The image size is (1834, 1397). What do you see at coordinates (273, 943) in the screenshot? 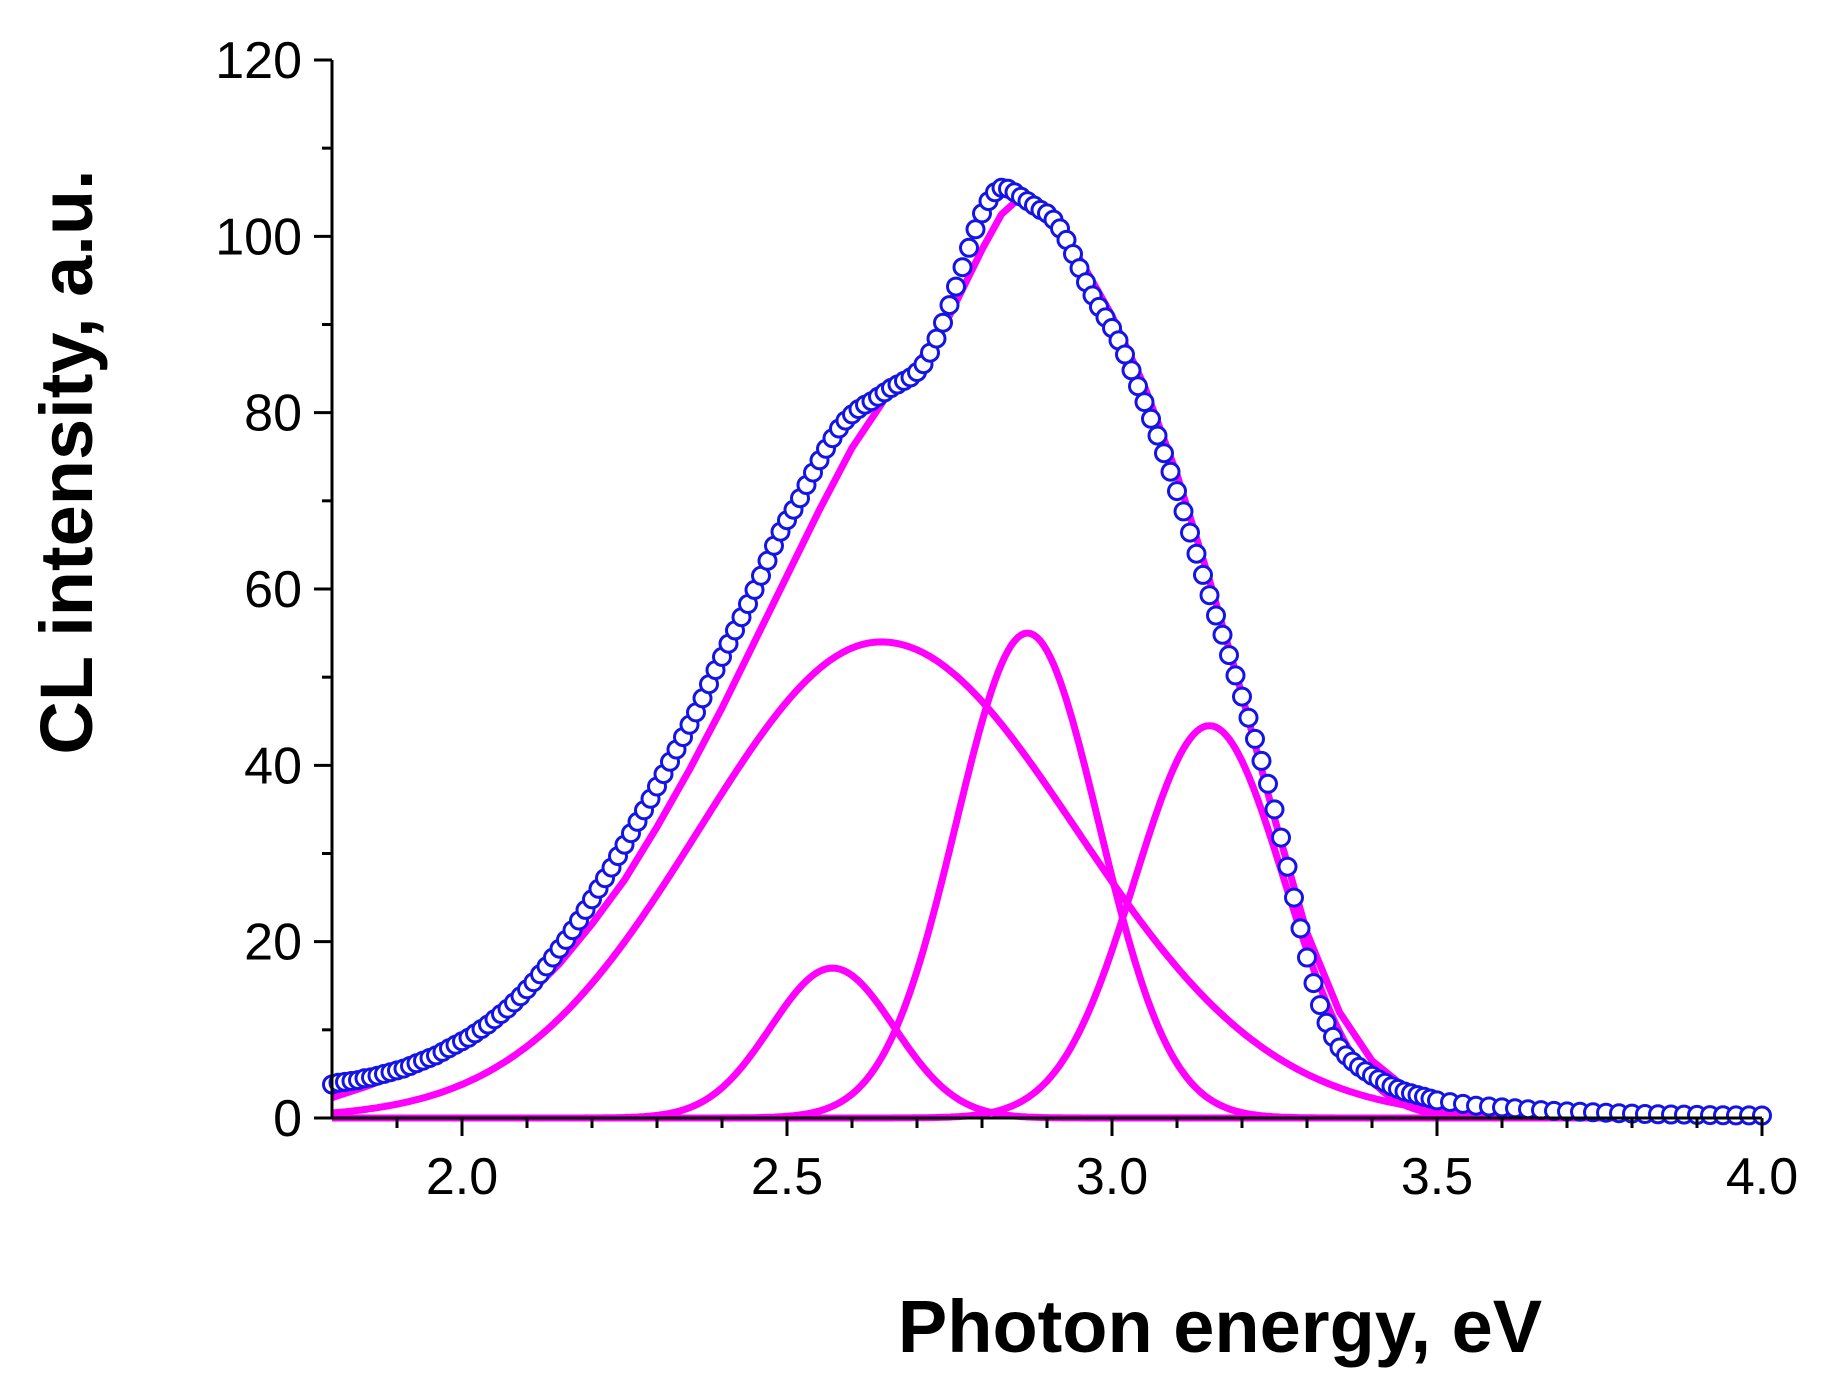
I see `y-tick-label: 20` at bounding box center [273, 943].